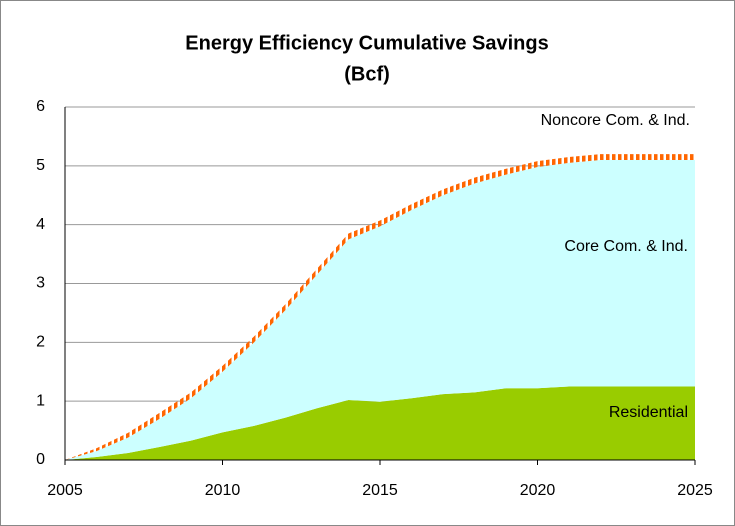  What do you see at coordinates (615, 120) in the screenshot?
I see `series-label: Noncore Com. & Ind.` at bounding box center [615, 120].